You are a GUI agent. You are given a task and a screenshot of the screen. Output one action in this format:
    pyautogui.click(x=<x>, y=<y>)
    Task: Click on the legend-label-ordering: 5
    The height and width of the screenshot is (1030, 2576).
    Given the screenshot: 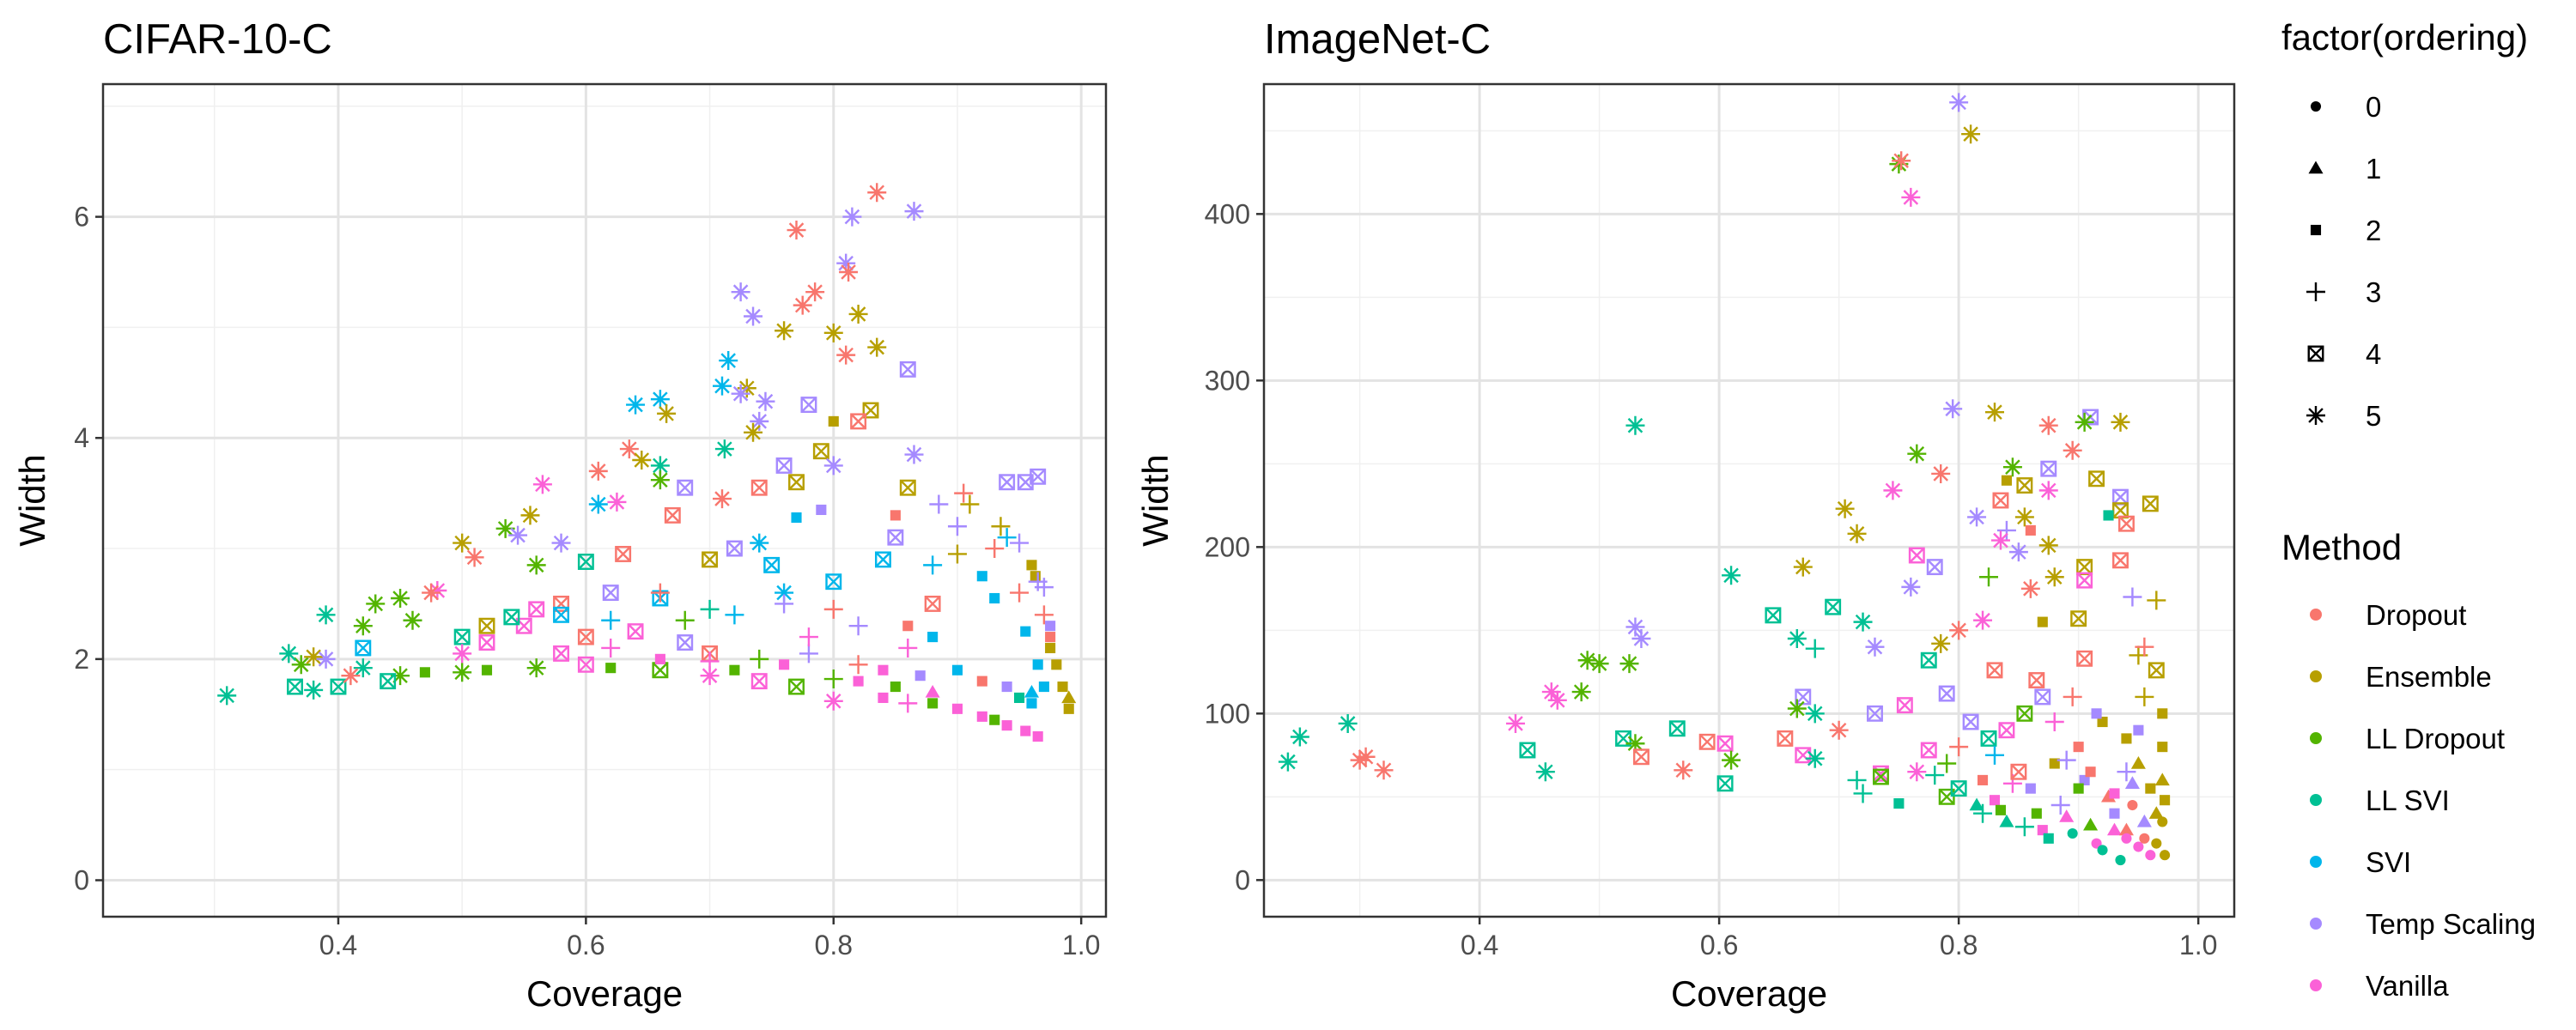 What is the action you would take?
    pyautogui.click(x=2374, y=416)
    